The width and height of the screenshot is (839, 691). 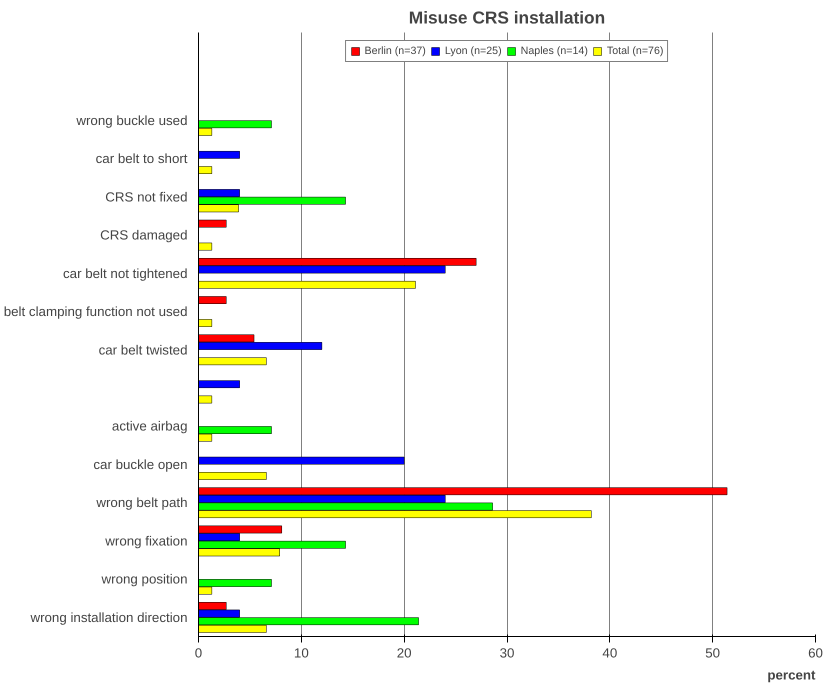 What do you see at coordinates (144, 235) in the screenshot?
I see `y-tick-label: CRS damaged` at bounding box center [144, 235].